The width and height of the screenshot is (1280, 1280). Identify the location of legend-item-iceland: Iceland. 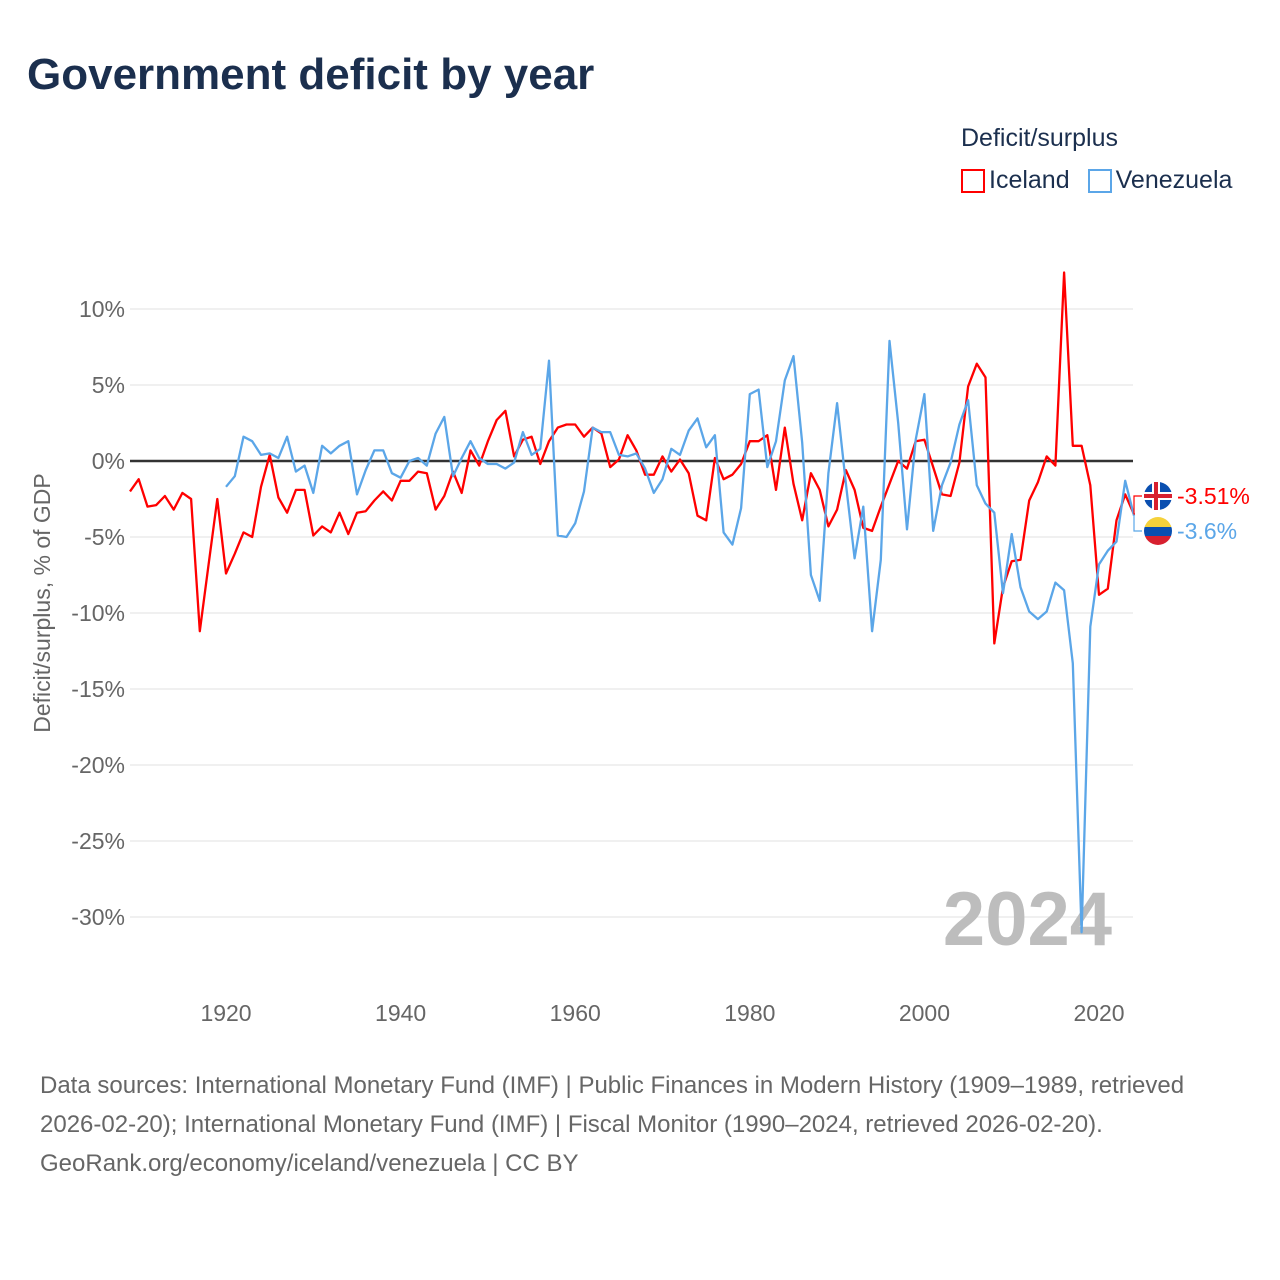
(1015, 180).